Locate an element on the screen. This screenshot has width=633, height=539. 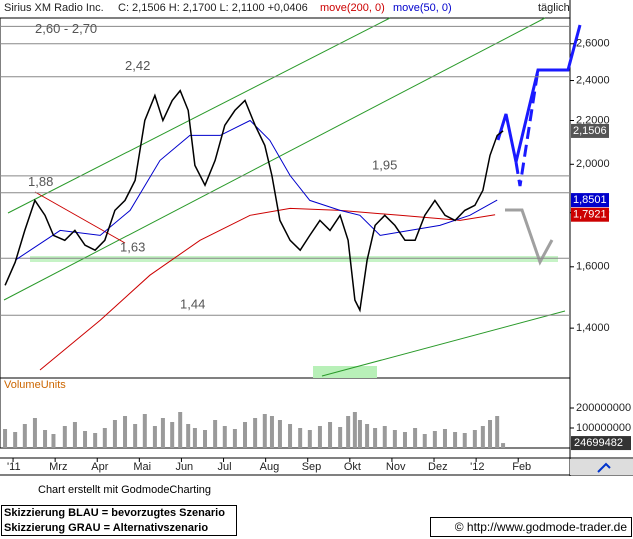
scenario-gray is located at coordinates (529, 237).